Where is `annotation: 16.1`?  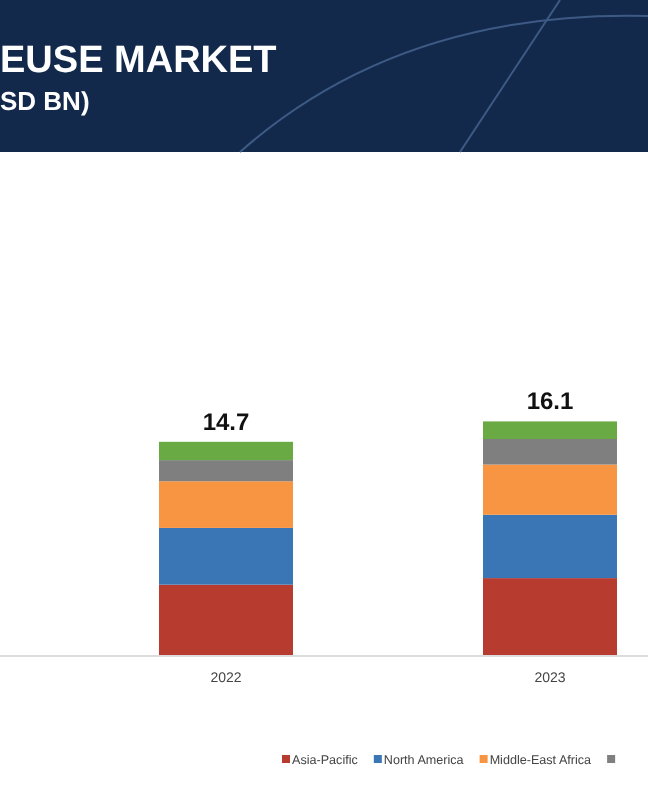 annotation: 16.1 is located at coordinates (550, 401).